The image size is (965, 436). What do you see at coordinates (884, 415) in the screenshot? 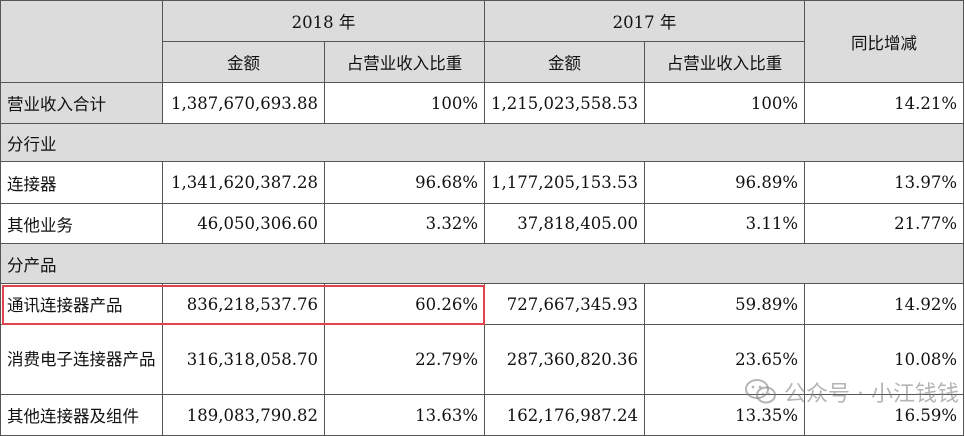
I see `cell-yoy: 16.59%` at bounding box center [884, 415].